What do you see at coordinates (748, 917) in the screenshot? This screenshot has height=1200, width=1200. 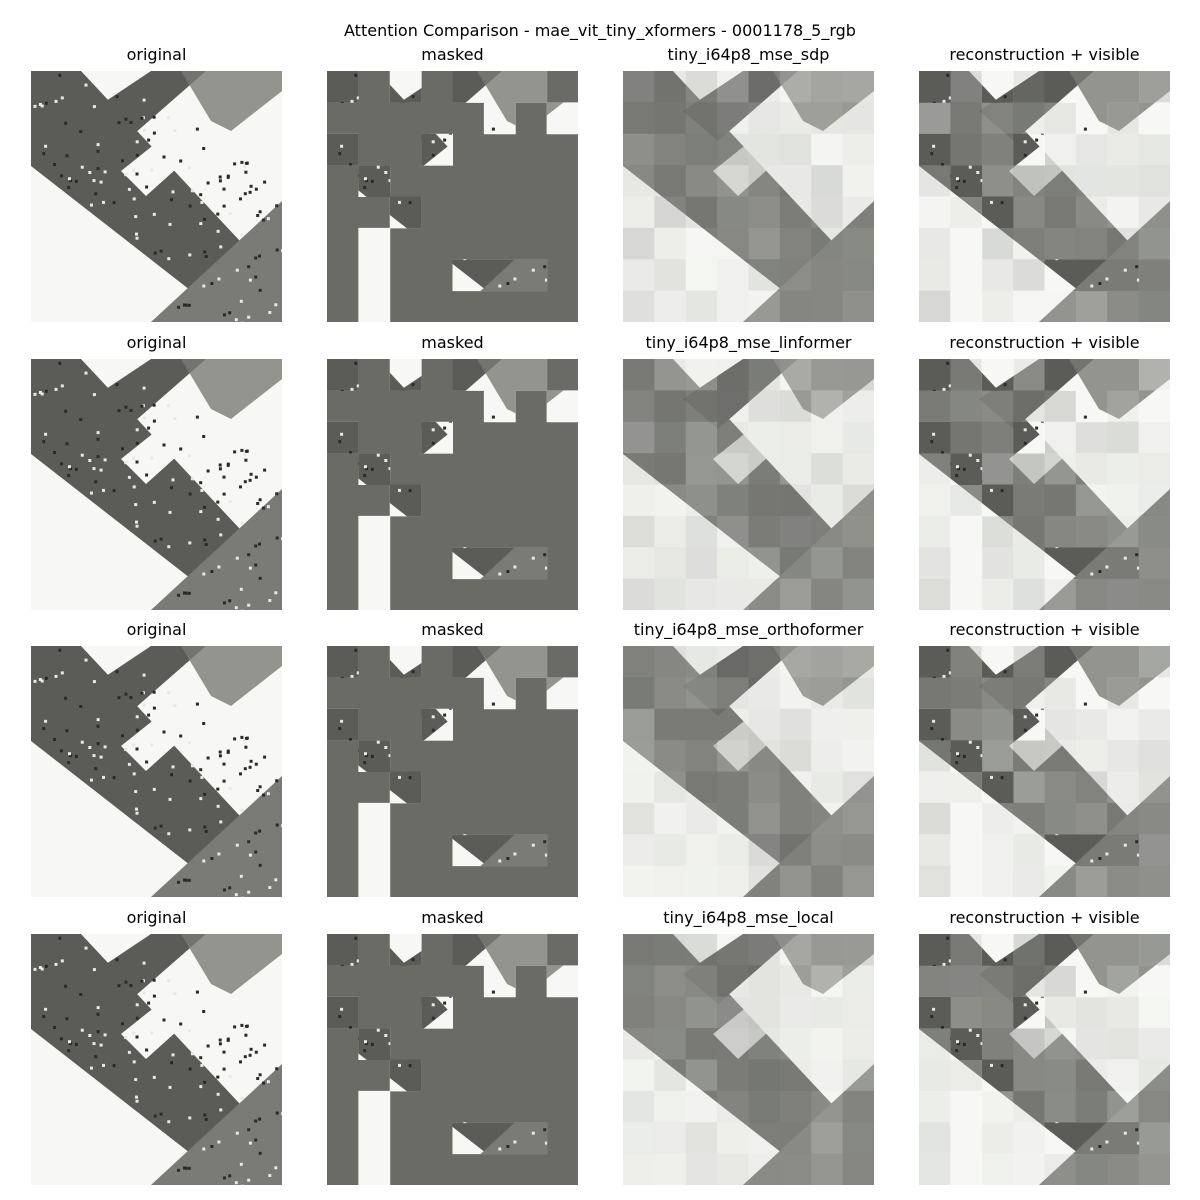 I see `panel-title: tiny_i64p8_mse_local` at bounding box center [748, 917].